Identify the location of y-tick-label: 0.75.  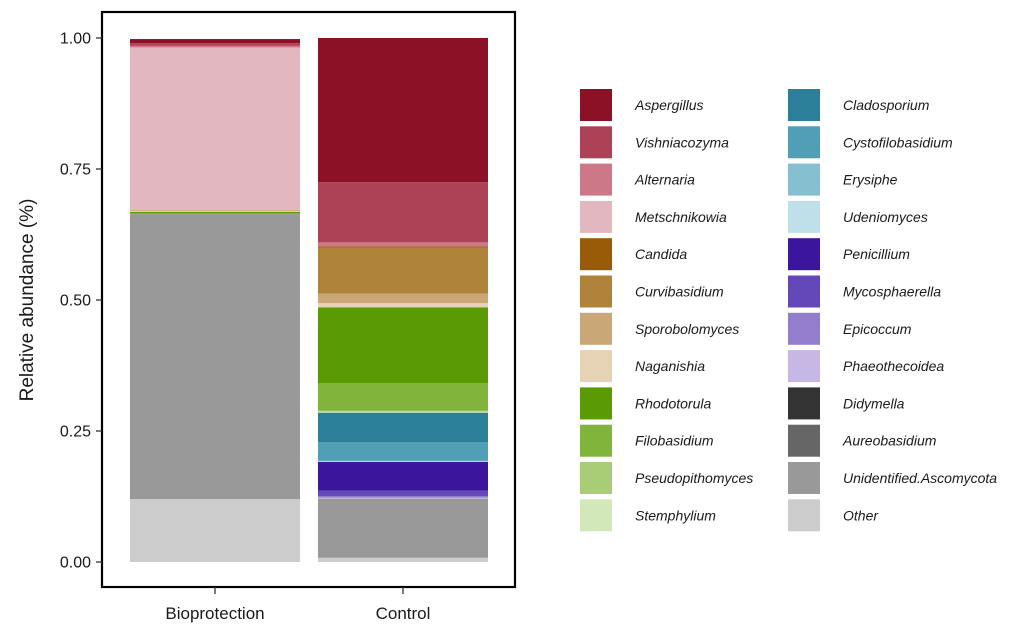
(75, 170).